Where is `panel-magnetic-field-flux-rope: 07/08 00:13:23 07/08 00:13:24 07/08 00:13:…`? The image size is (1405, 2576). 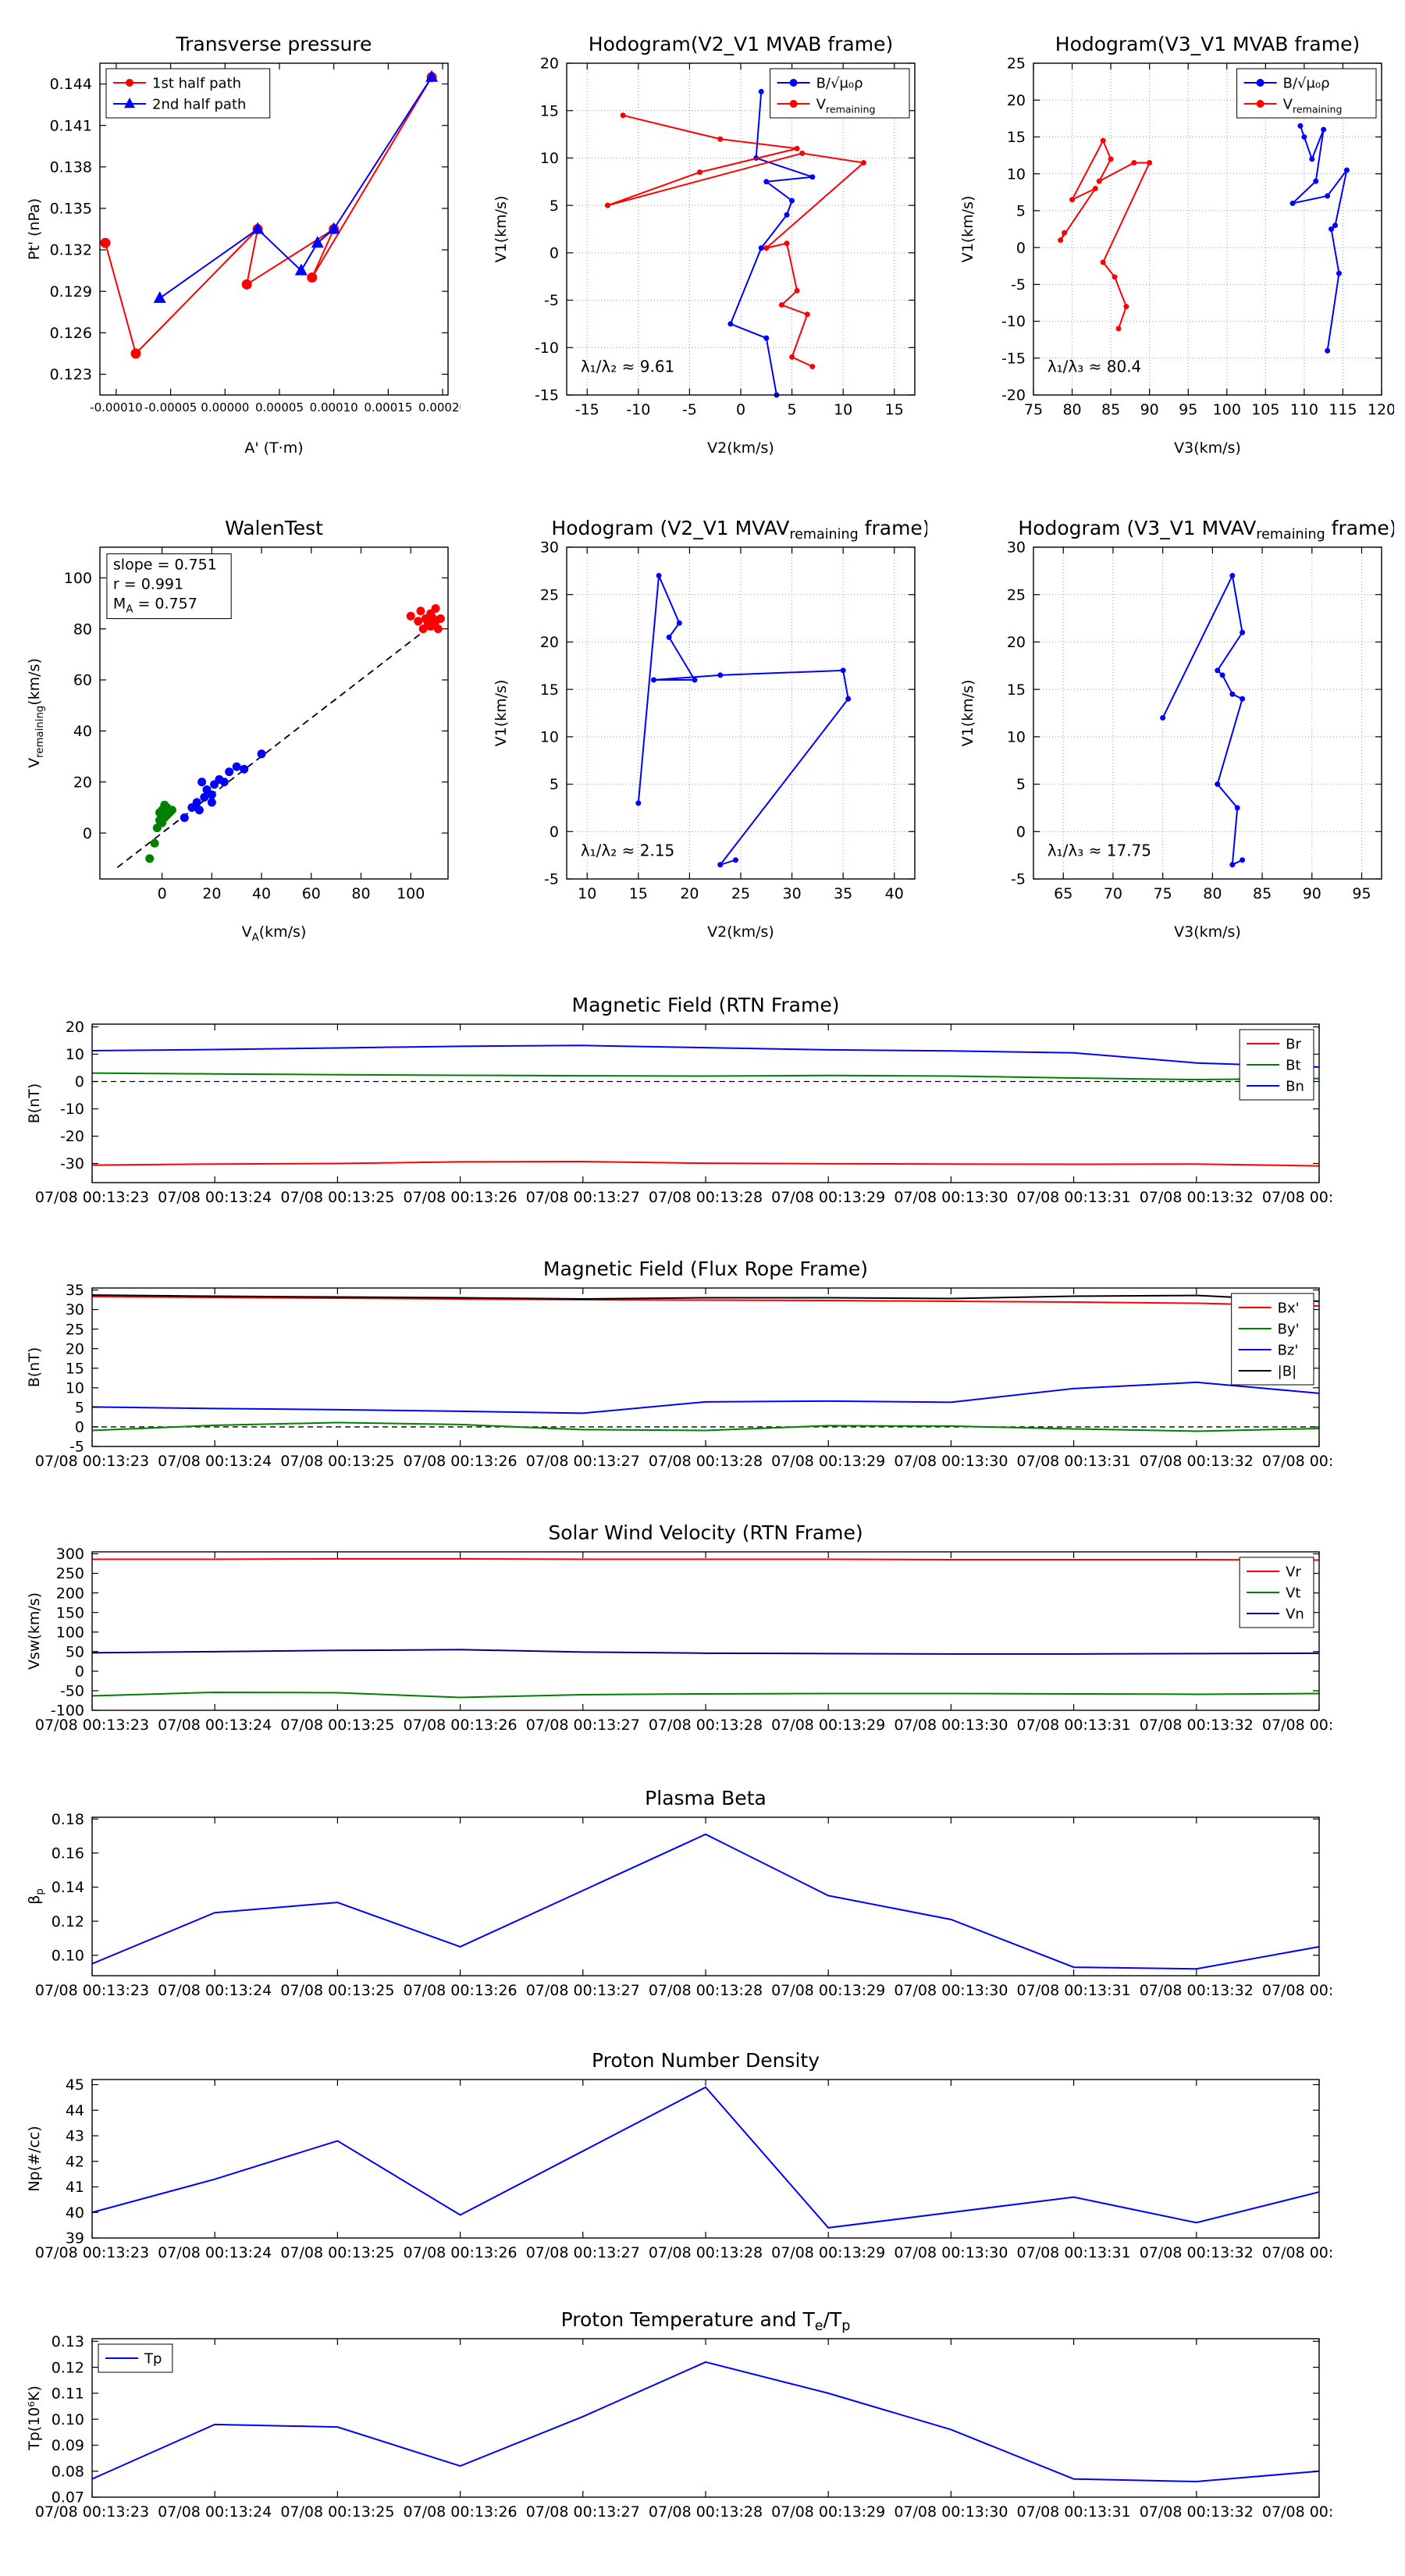 panel-magnetic-field-flux-rope: 07/08 00:13:23 07/08 00:13:24 07/08 00:13:… is located at coordinates (679, 1373).